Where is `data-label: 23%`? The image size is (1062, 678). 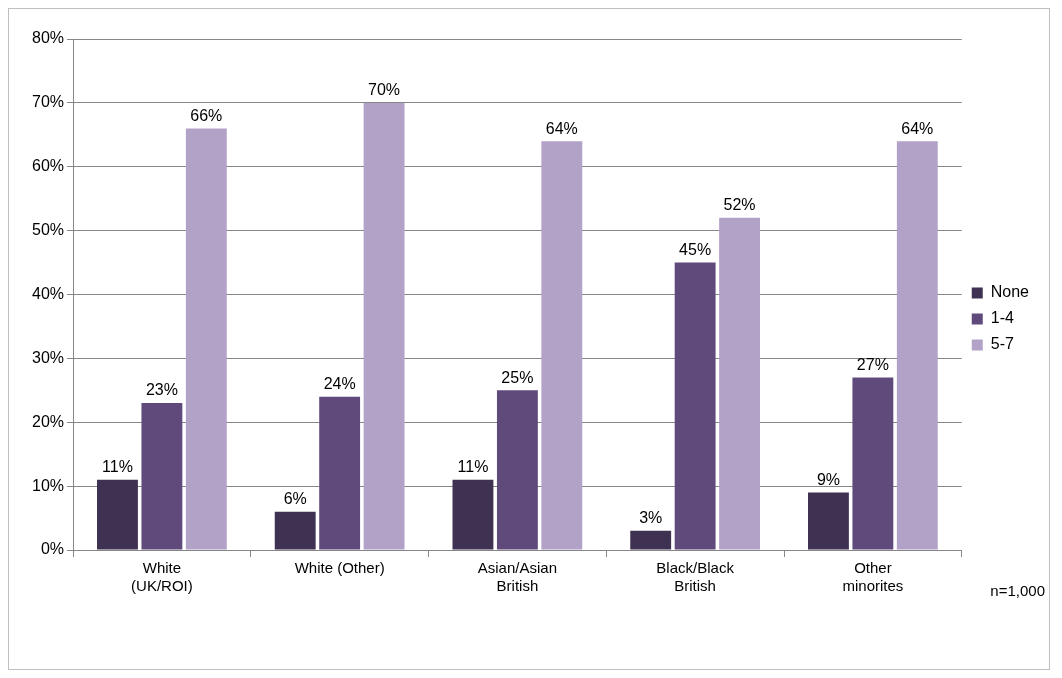 data-label: 23% is located at coordinates (161, 390).